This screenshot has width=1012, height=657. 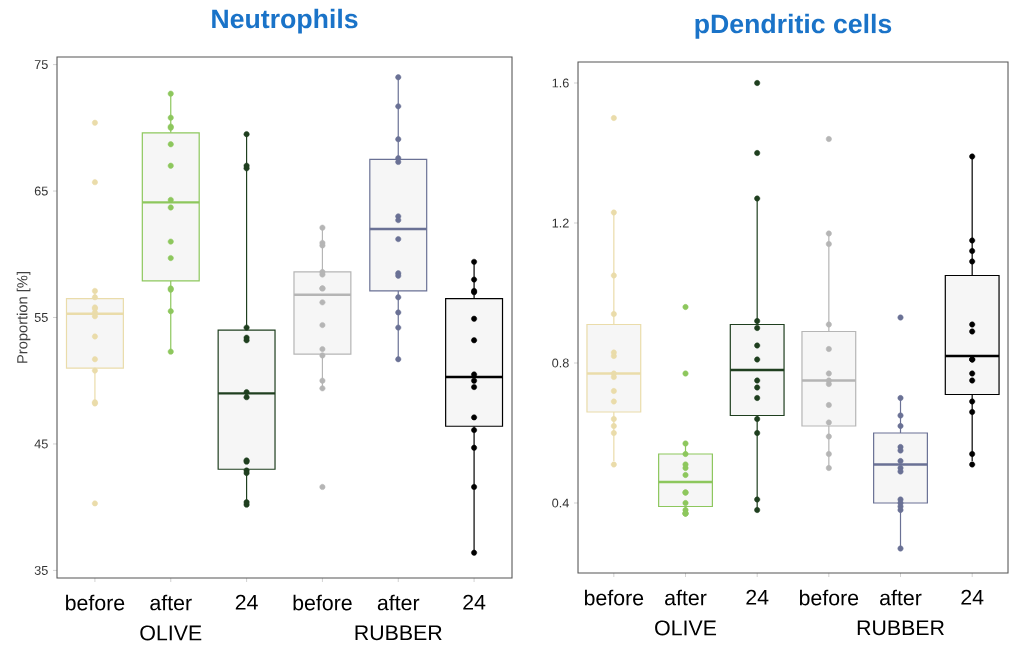 I want to click on chart-title: pDendritic cells, so click(x=793, y=26).